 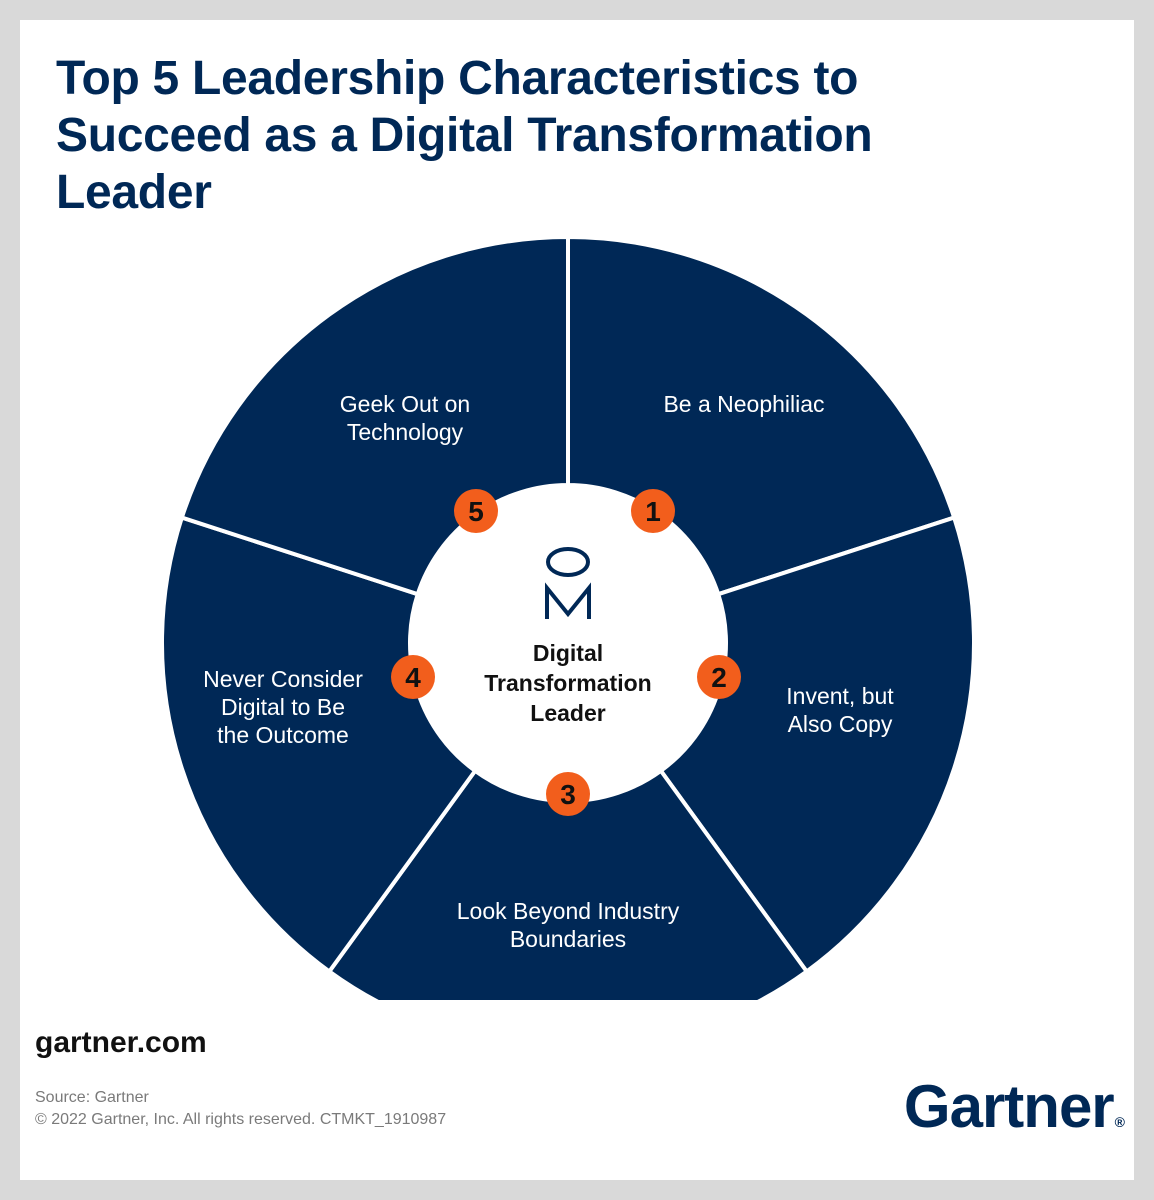 What do you see at coordinates (92, 1097) in the screenshot?
I see `source-line: Source: Gartner` at bounding box center [92, 1097].